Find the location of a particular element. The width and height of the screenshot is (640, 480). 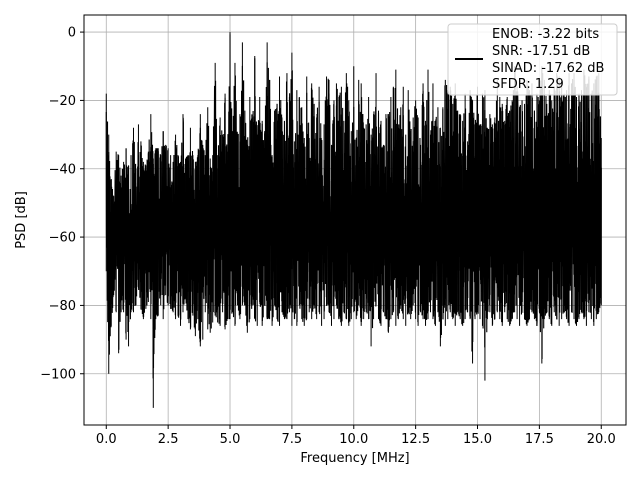

y-tick-label: −60 is located at coordinates (62, 238).